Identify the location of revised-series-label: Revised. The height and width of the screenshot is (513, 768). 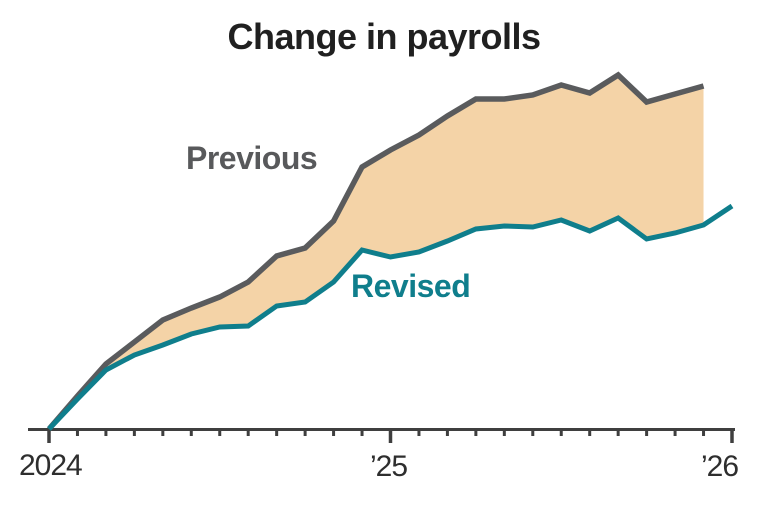
(411, 286).